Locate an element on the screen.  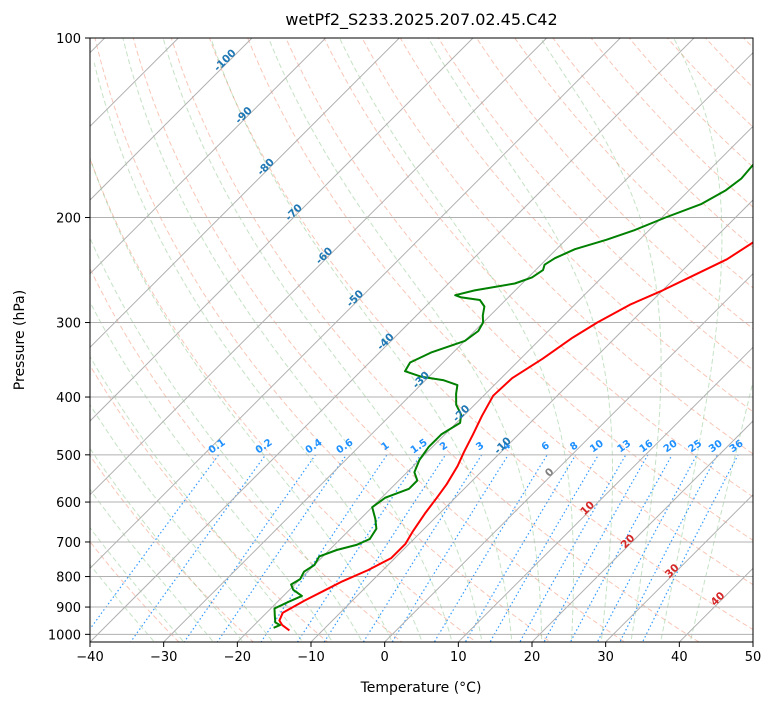
isotherm-label: -20 is located at coordinates (462, 414).